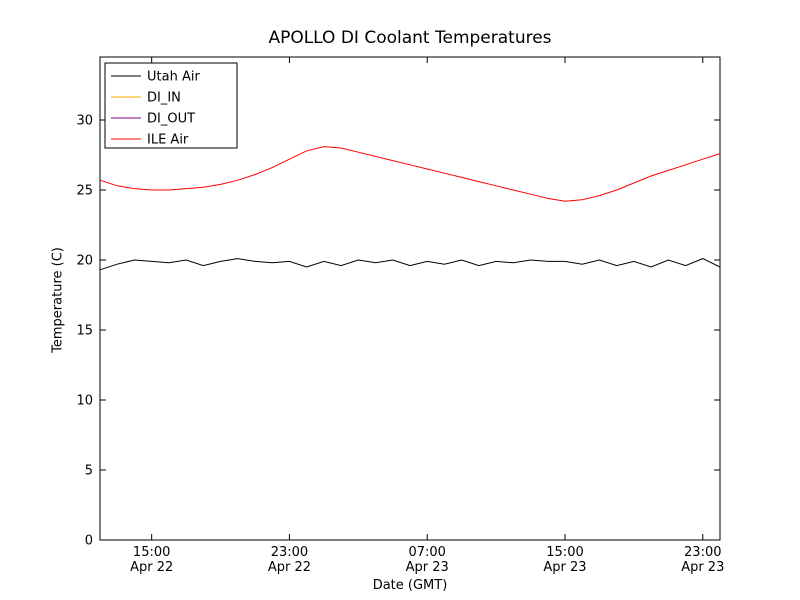 The width and height of the screenshot is (800, 600). I want to click on y-tick-label: 20, so click(84, 261).